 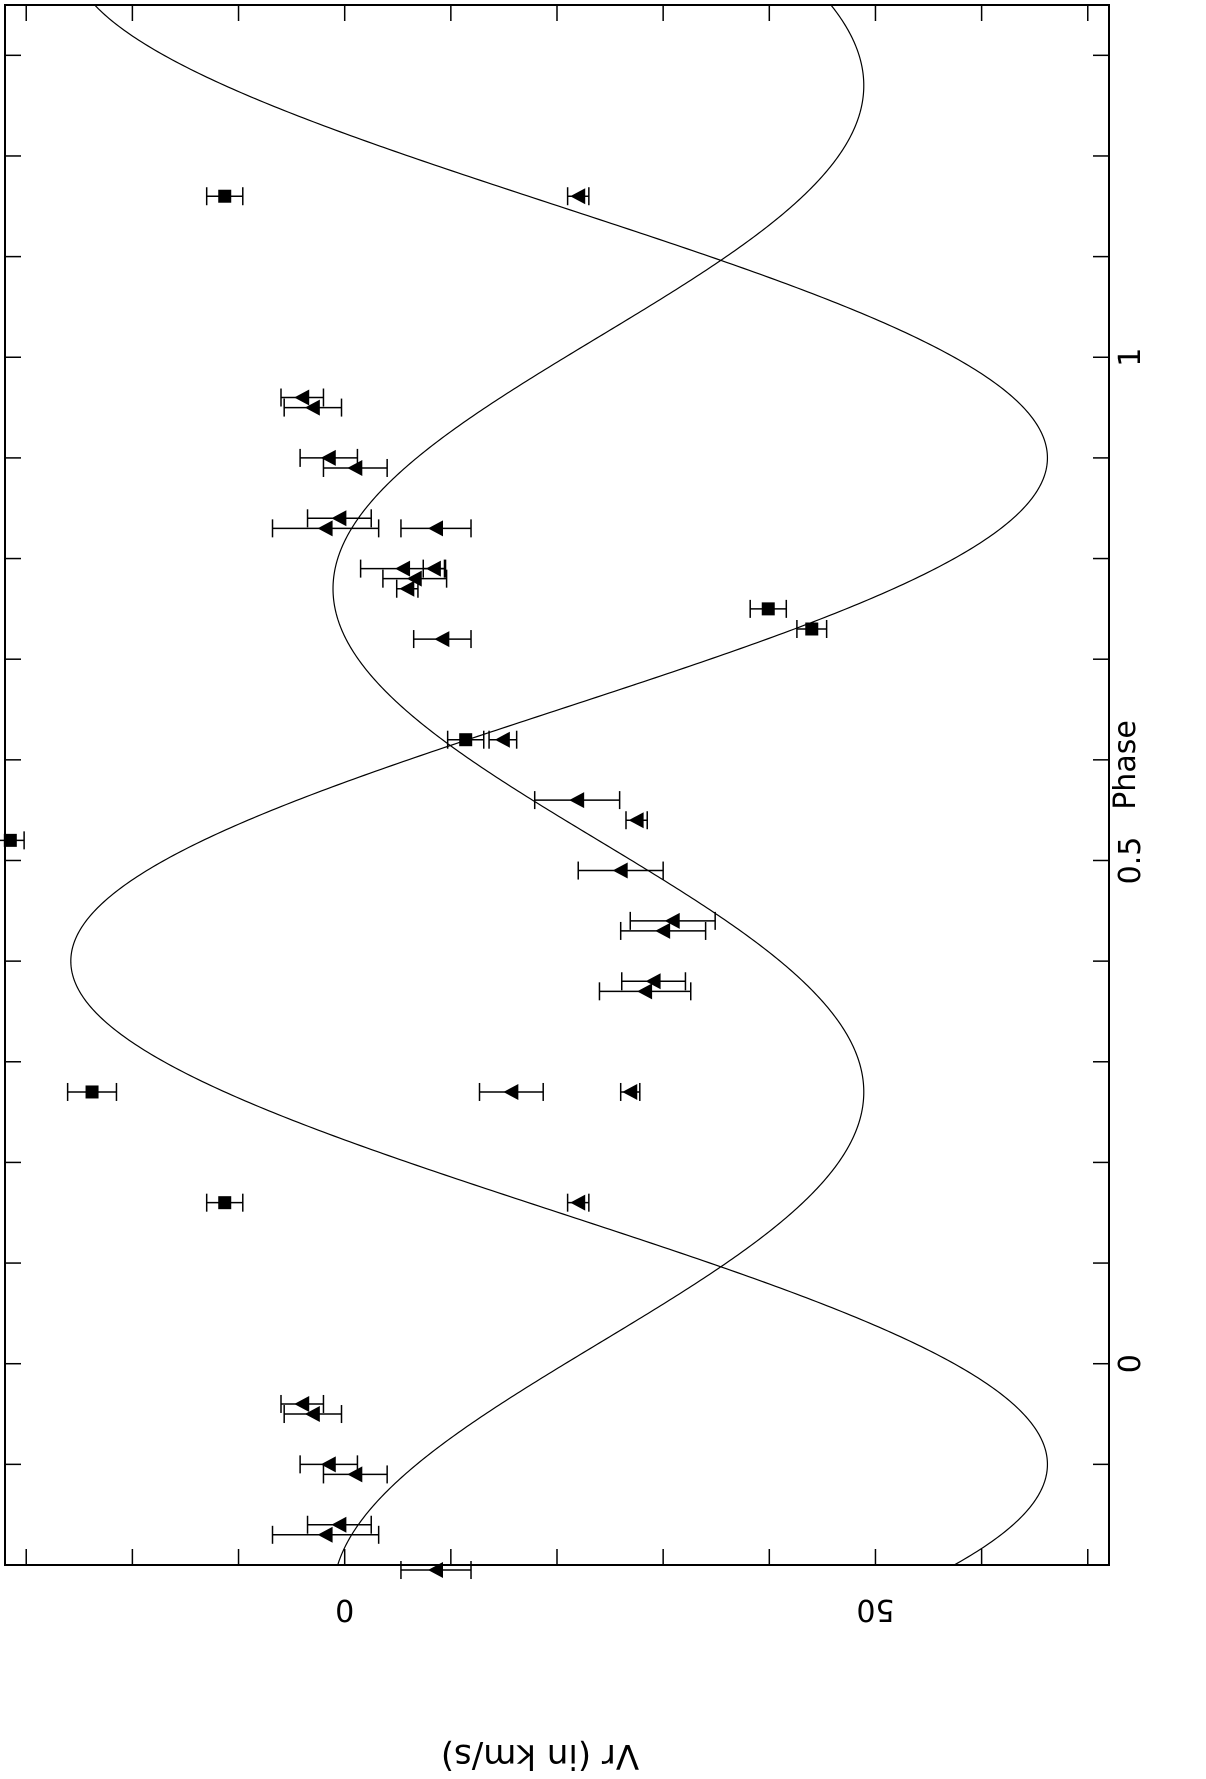 I want to click on y-axis-label: Vr (in km/s), so click(x=540, y=1756).